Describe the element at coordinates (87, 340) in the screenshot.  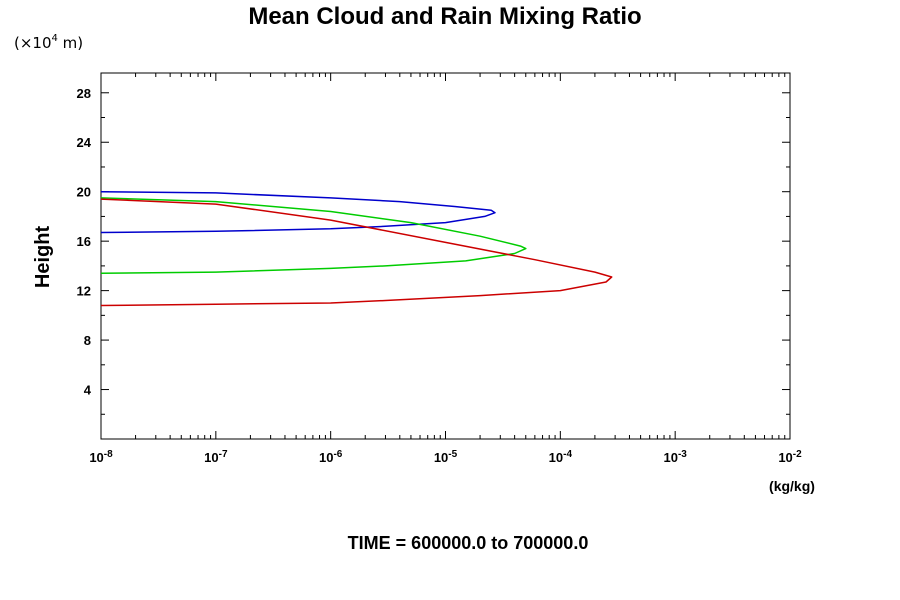
I see `y-tick-label: 8` at that location.